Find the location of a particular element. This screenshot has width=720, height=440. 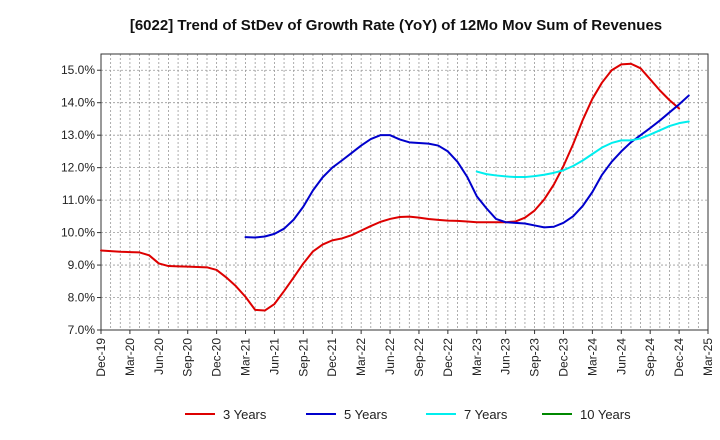

legend-label: 10 Years is located at coordinates (605, 414).